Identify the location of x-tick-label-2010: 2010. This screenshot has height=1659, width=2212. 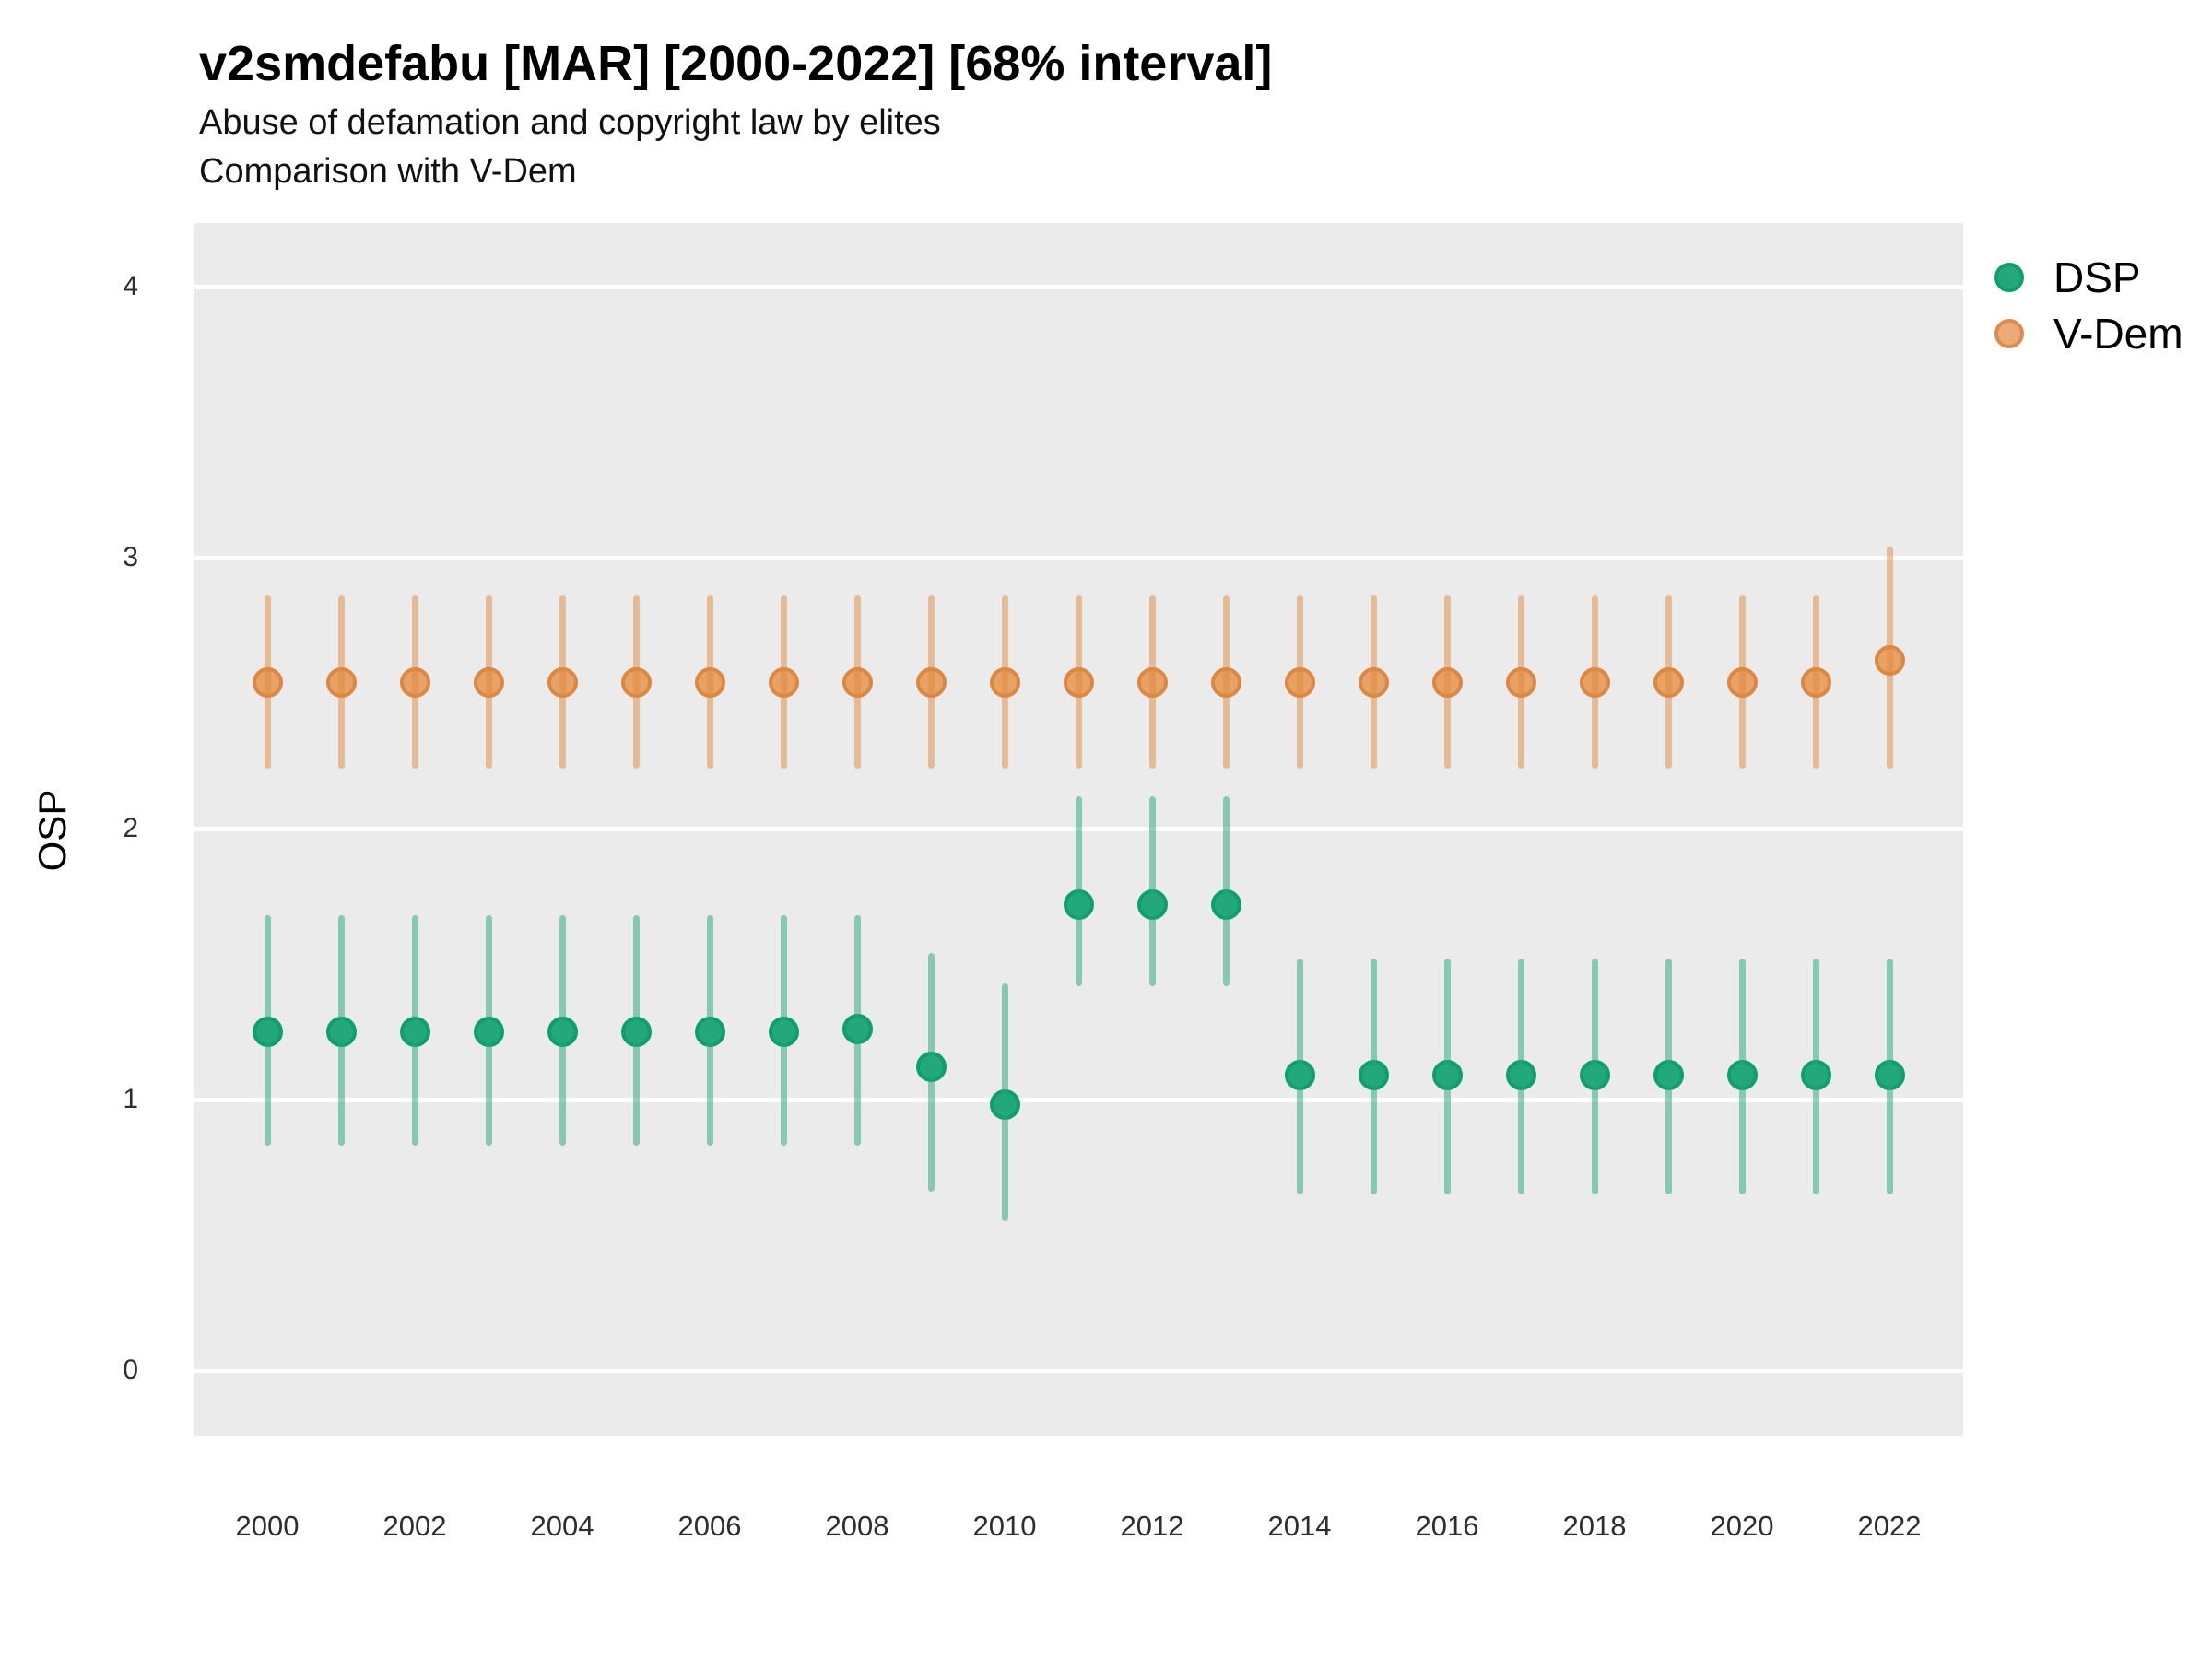
(1004, 1526).